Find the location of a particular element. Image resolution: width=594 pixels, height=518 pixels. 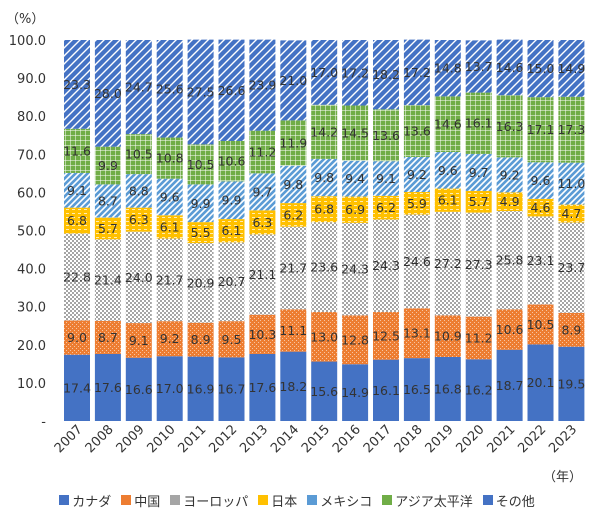

data-label: 4.7 is located at coordinates (571, 213).